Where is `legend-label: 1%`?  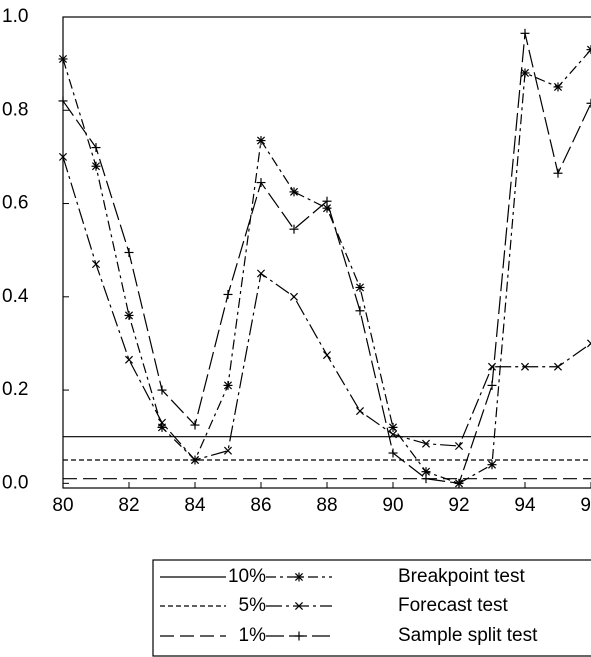 legend-label: 1% is located at coordinates (253, 635).